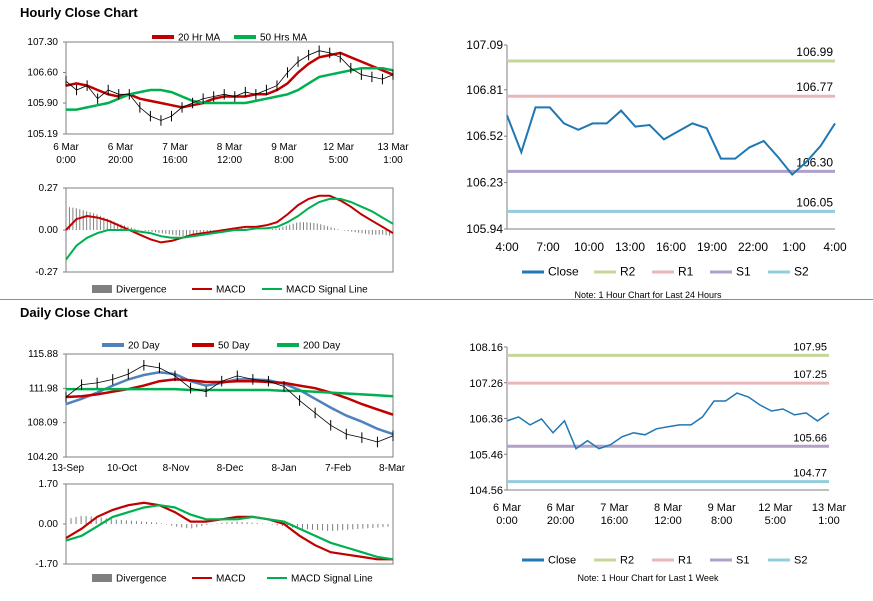 The image size is (873, 601). I want to click on x-tick-line: 8-Jan, so click(283, 468).